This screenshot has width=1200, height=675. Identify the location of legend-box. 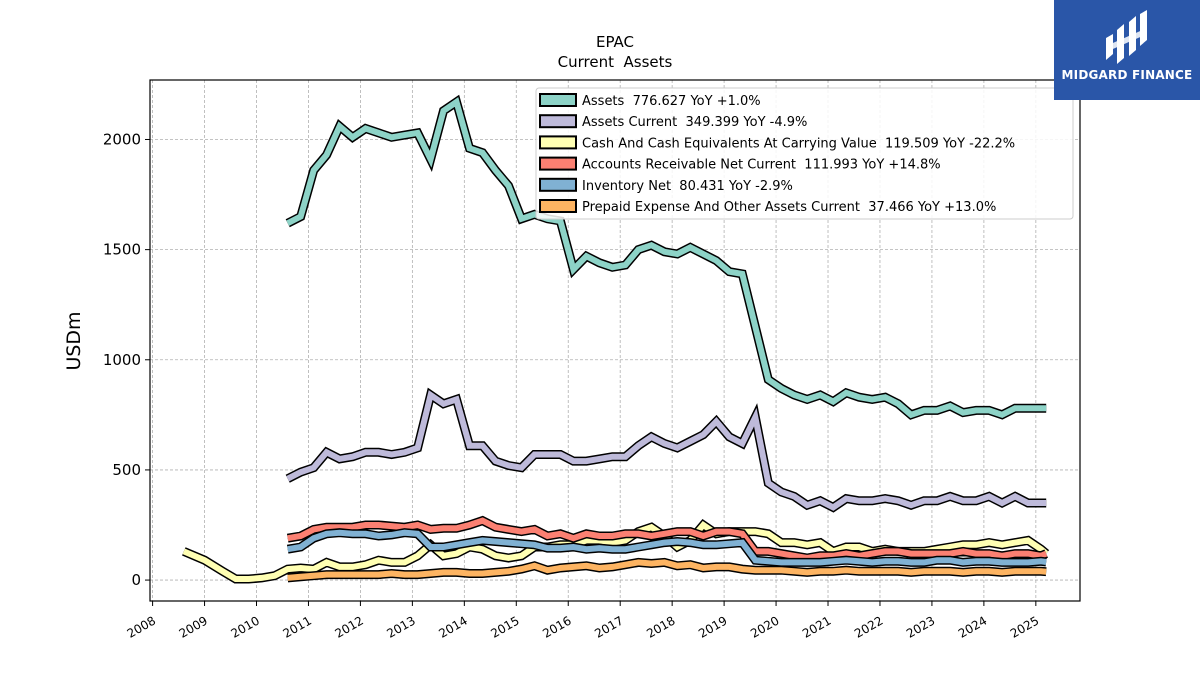
(804, 153).